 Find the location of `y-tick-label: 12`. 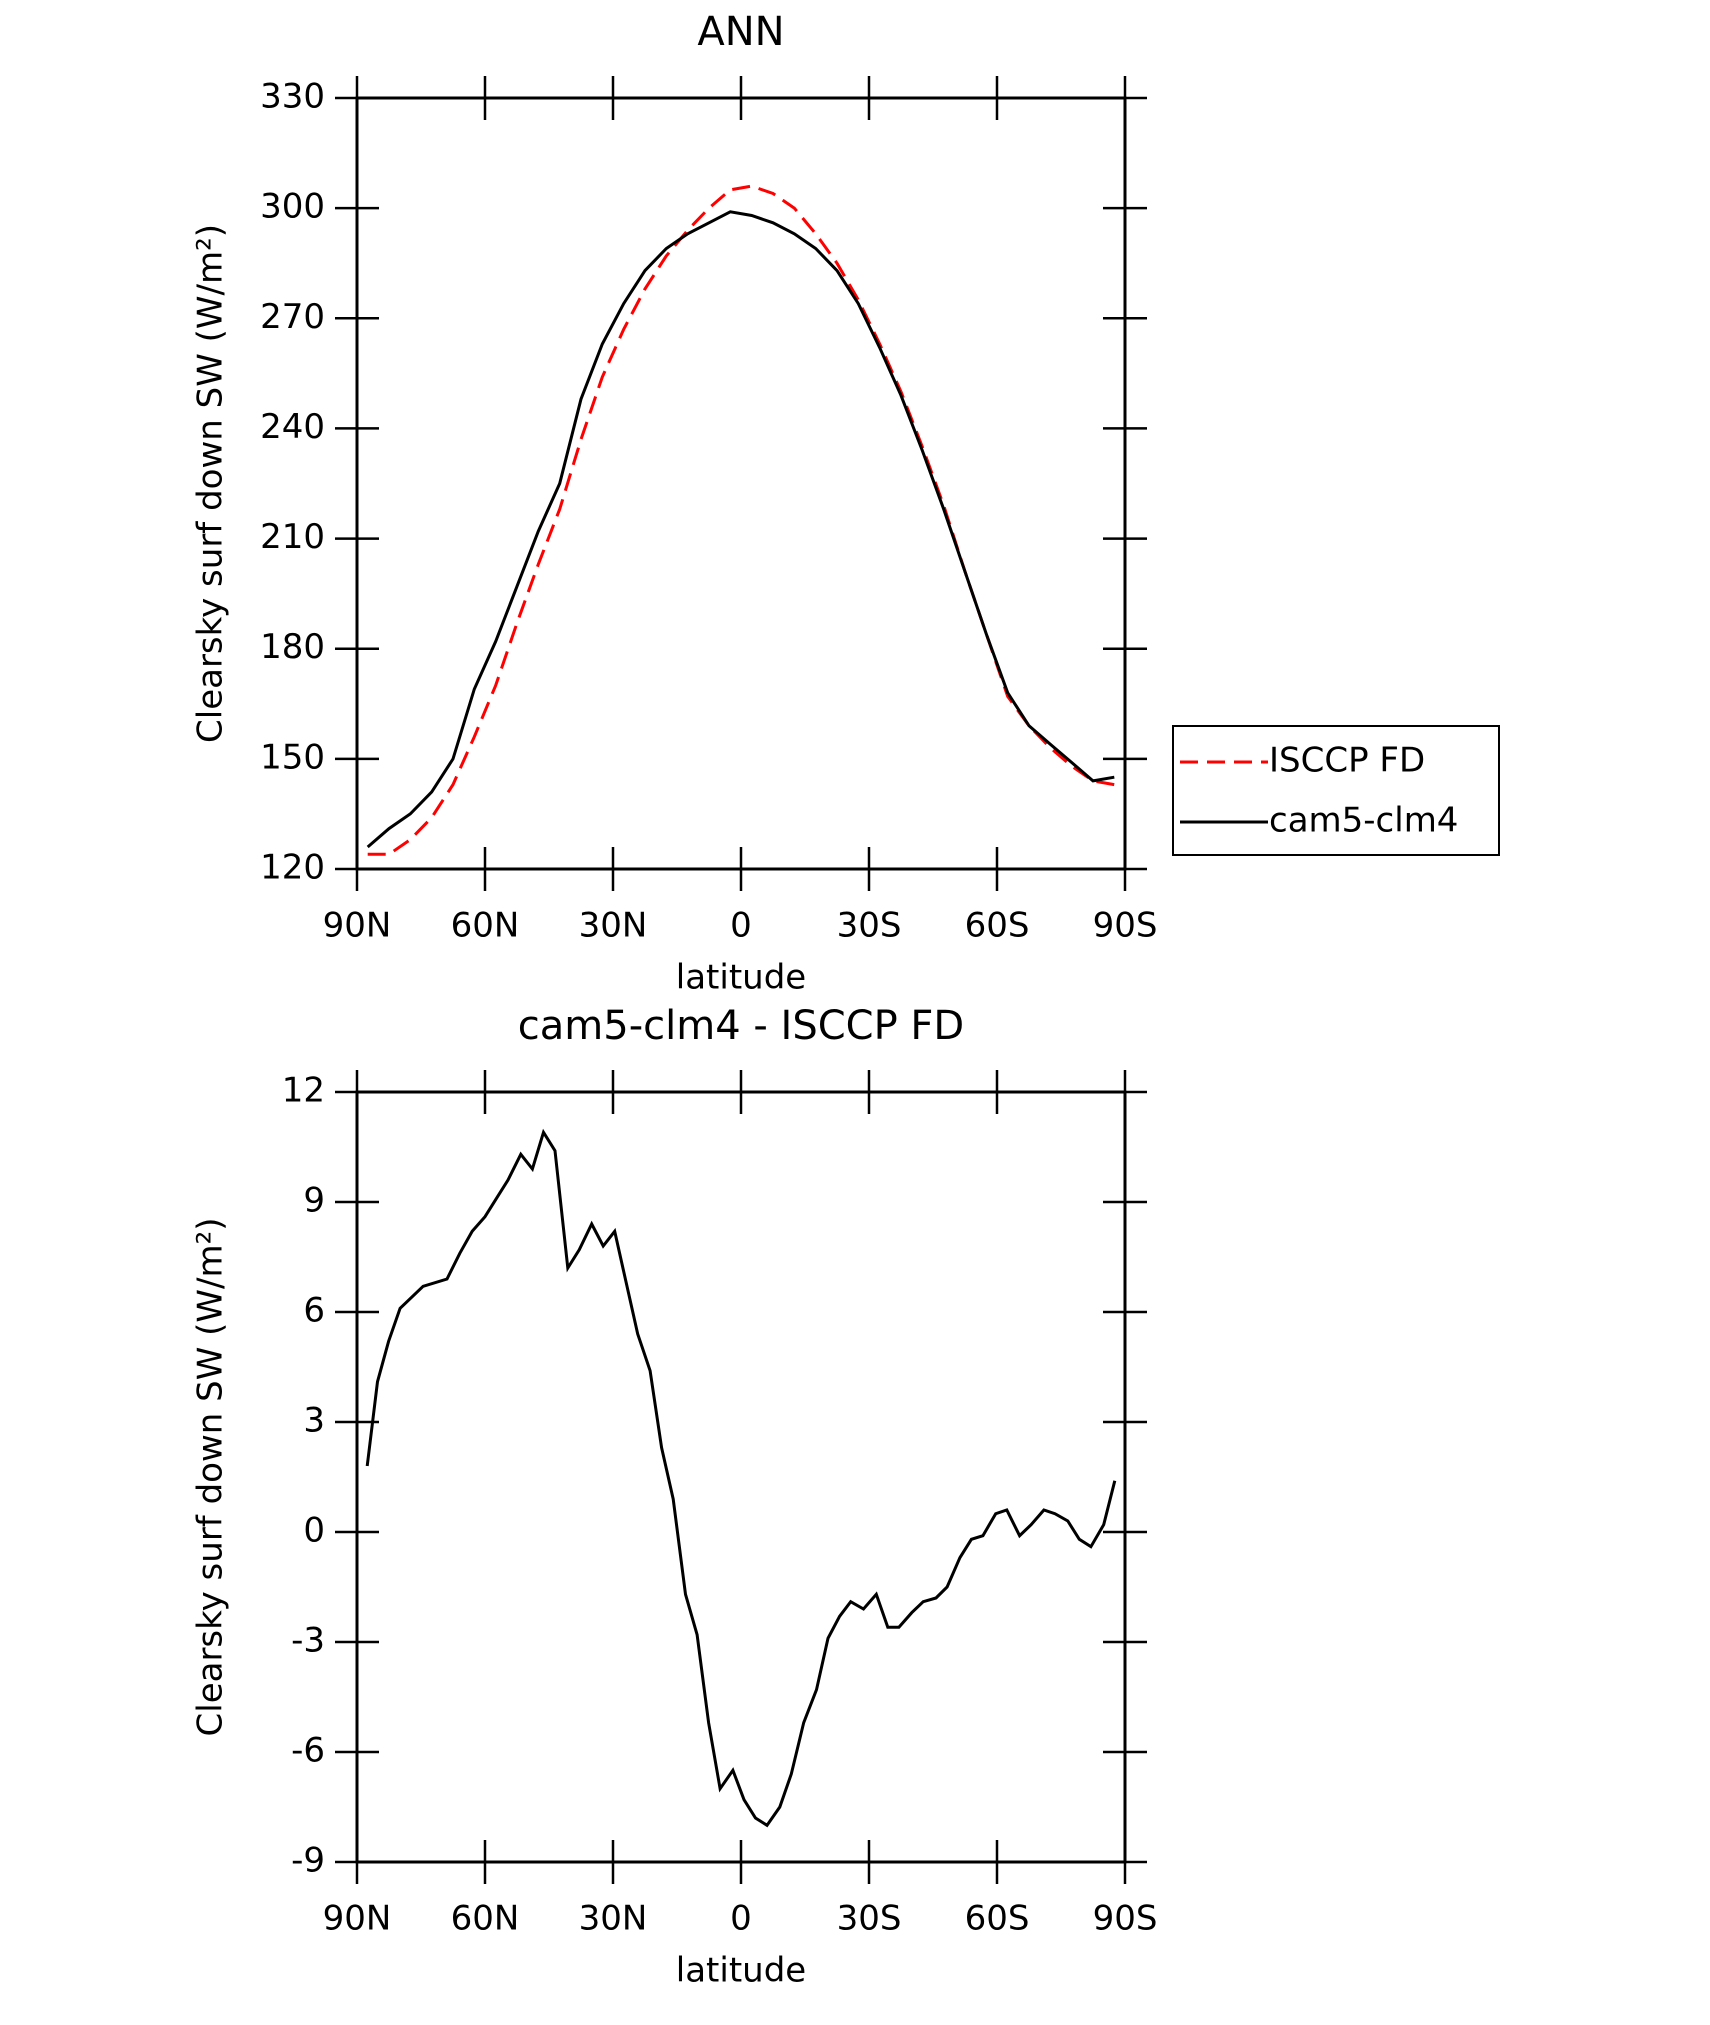

y-tick-label: 12 is located at coordinates (303, 1091).